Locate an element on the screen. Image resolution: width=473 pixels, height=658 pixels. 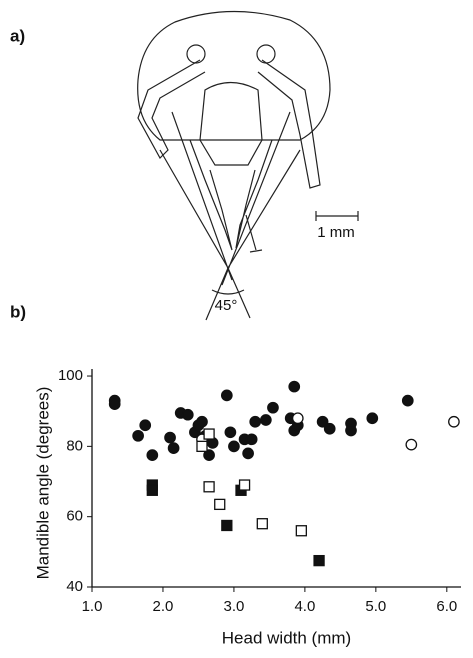
panel-label: b) is located at coordinates (18, 311).